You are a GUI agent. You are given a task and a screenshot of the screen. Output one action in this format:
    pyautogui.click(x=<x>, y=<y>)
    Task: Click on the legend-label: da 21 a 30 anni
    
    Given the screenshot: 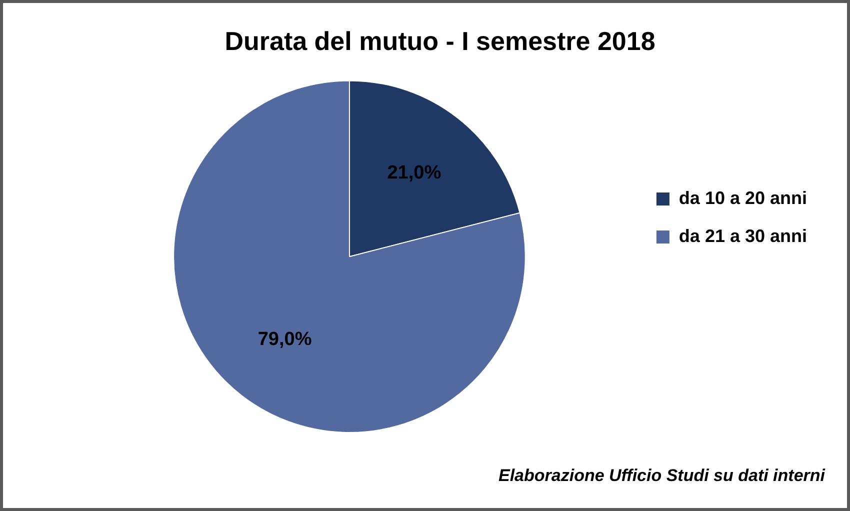 What is the action you would take?
    pyautogui.click(x=743, y=236)
    